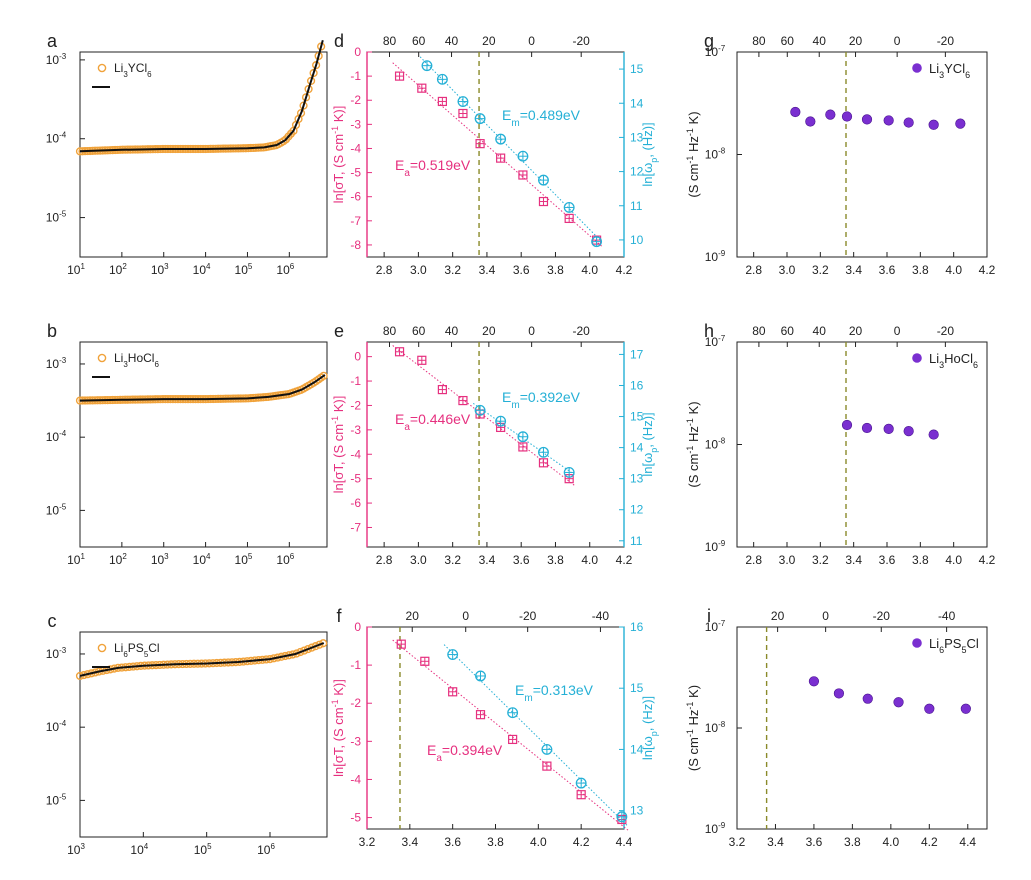 The image size is (1031, 880). What do you see at coordinates (715, 546) in the screenshot?
I see `y-tick-label: 10⁻⁹` at bounding box center [715, 546].